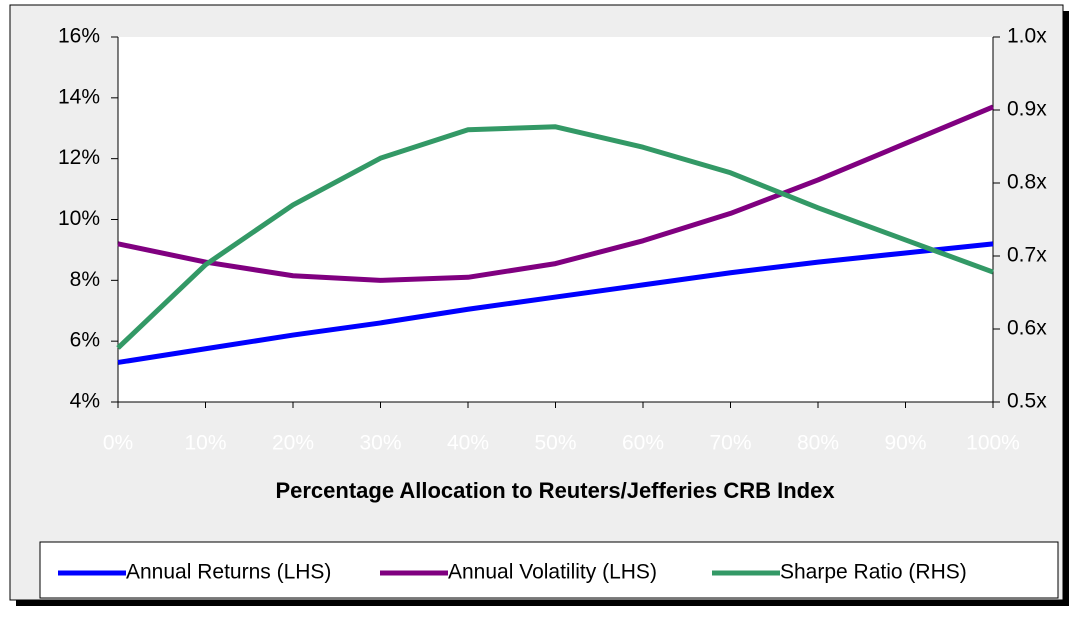 Image resolution: width=1081 pixels, height=625 pixels. What do you see at coordinates (85, 279) in the screenshot?
I see `y-tick-label: 8%` at bounding box center [85, 279].